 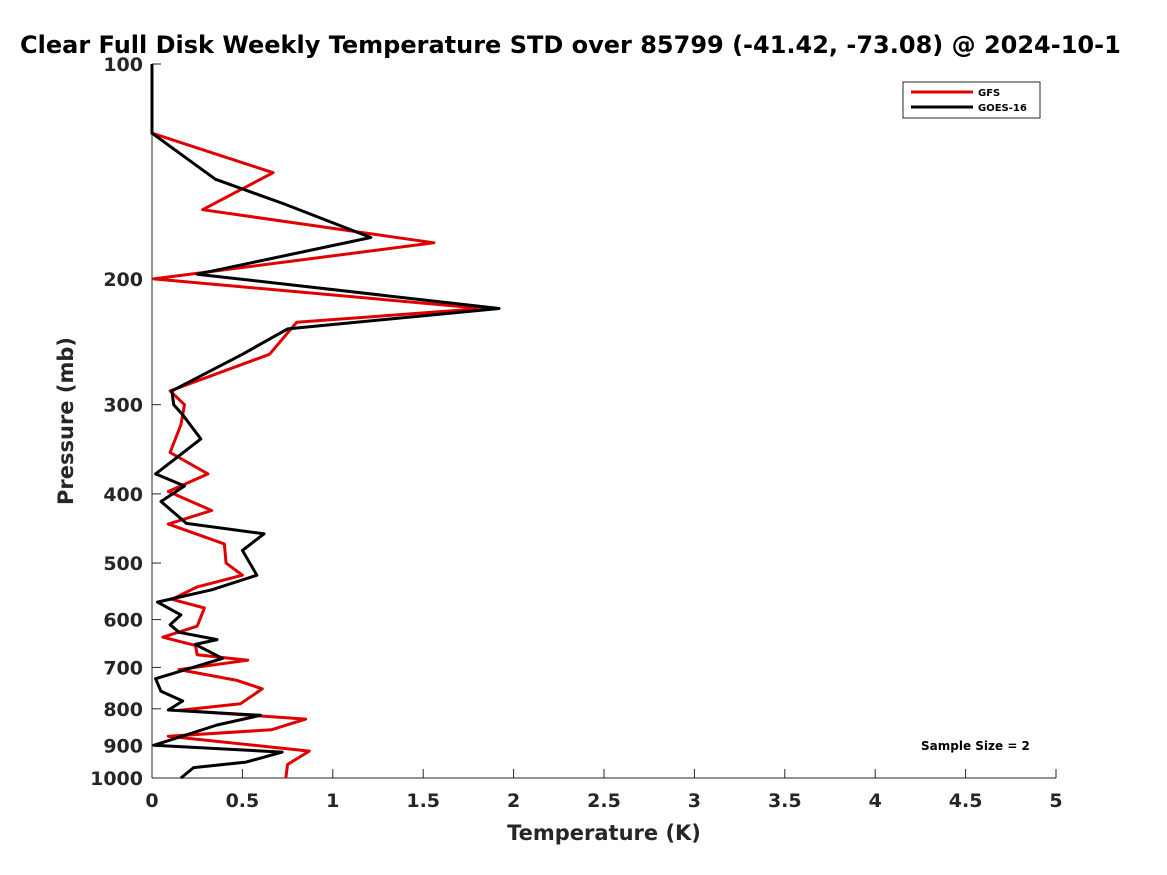 I want to click on x-axis-label: Temperature (K), so click(x=604, y=833).